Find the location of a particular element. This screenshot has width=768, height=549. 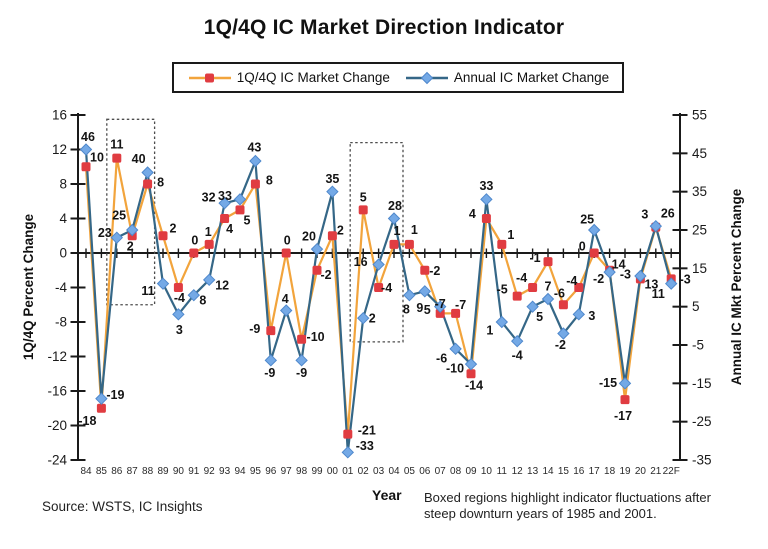

x-tick-label-15: 15 is located at coordinates (564, 471).